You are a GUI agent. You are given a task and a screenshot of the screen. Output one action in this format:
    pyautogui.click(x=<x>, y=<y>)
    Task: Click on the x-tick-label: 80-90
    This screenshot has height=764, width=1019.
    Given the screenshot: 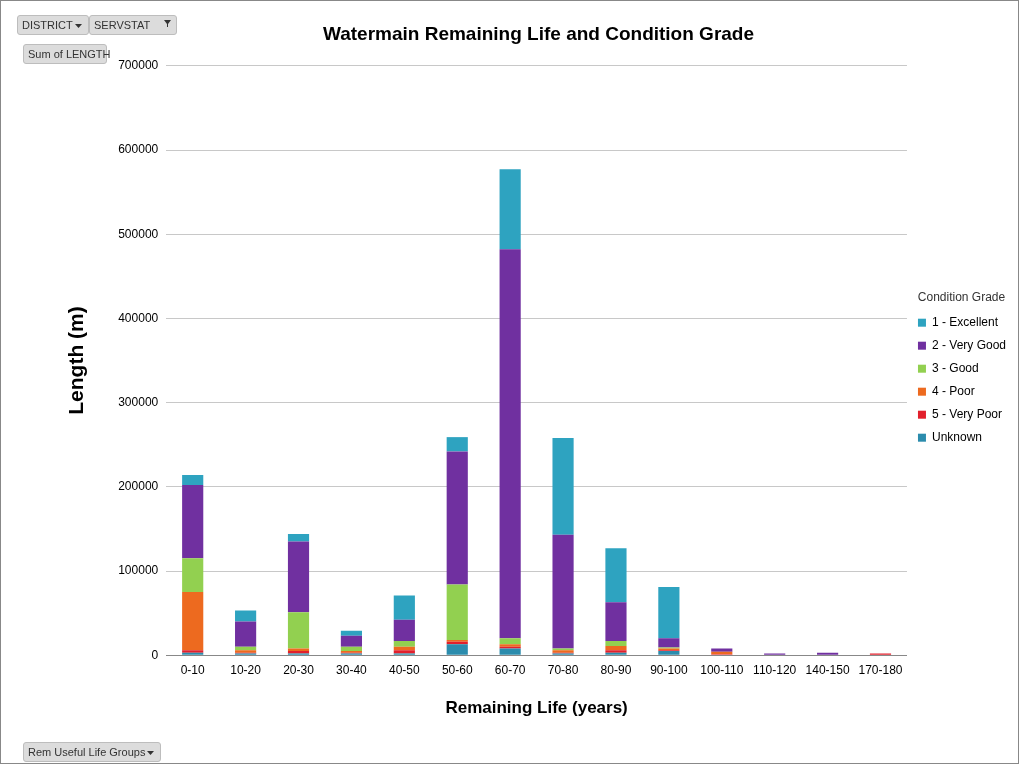 What is the action you would take?
    pyautogui.click(x=616, y=669)
    